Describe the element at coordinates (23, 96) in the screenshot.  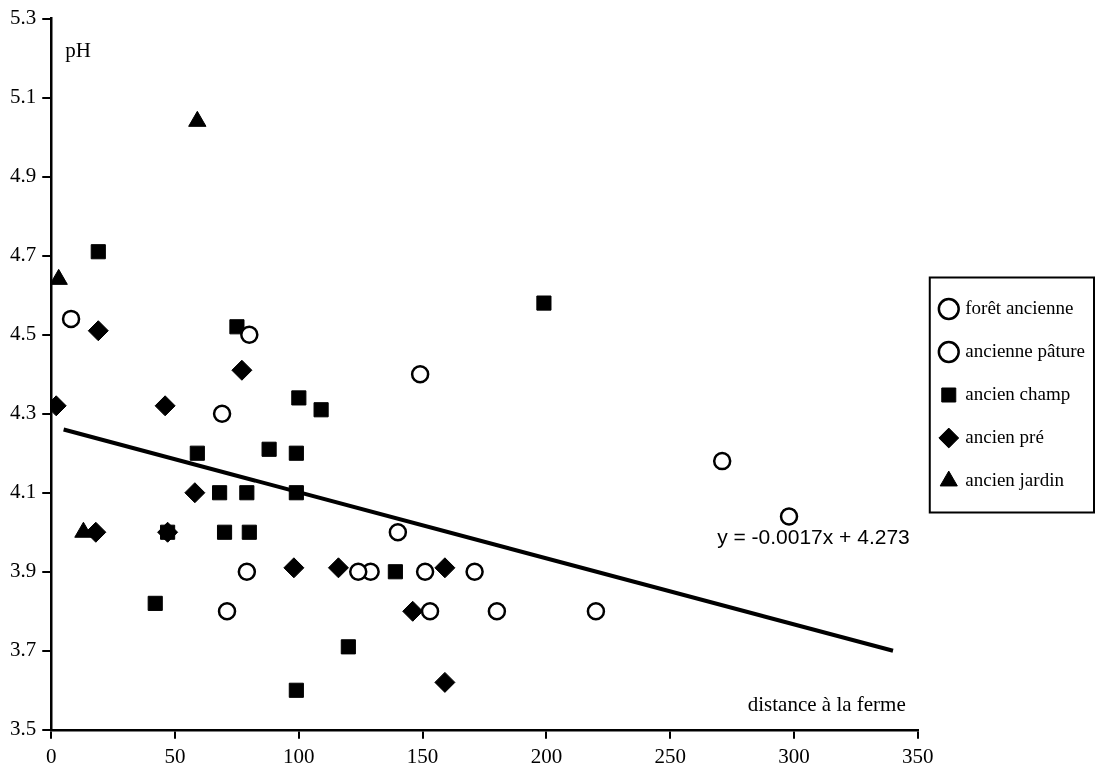
I see `y-tick-label: 5.1` at that location.